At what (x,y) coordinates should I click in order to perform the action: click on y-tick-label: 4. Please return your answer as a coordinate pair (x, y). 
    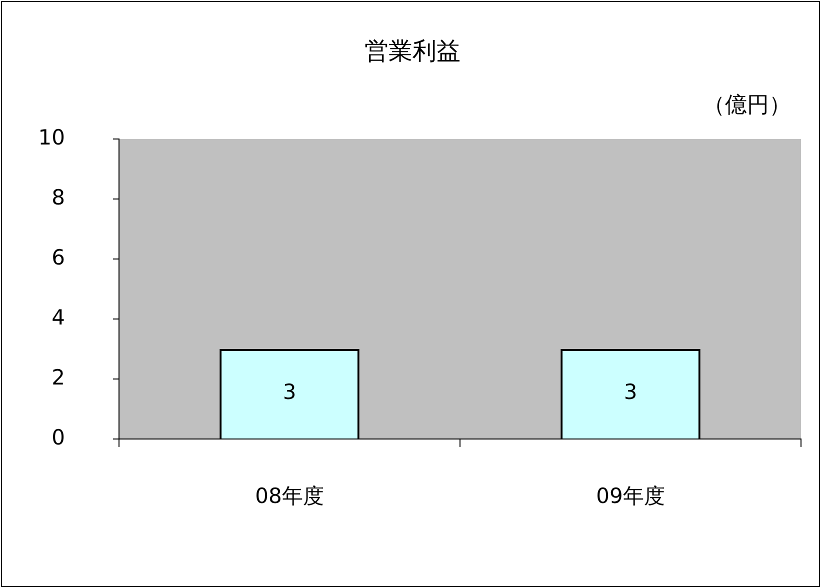
    Looking at the image, I should click on (58, 317).